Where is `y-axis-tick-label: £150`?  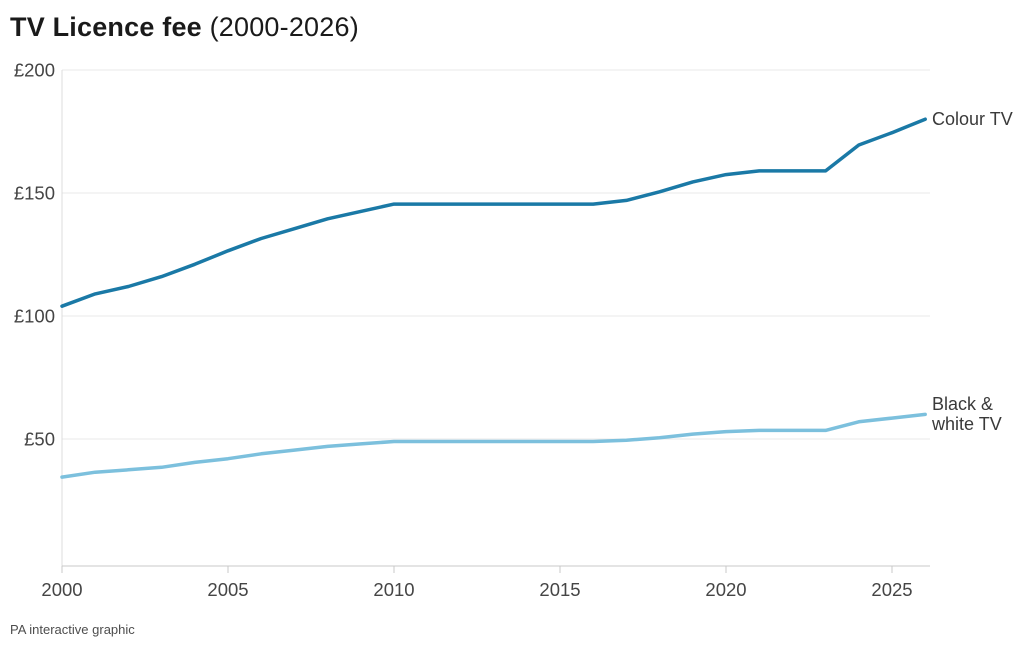 y-axis-tick-label: £150 is located at coordinates (34, 193).